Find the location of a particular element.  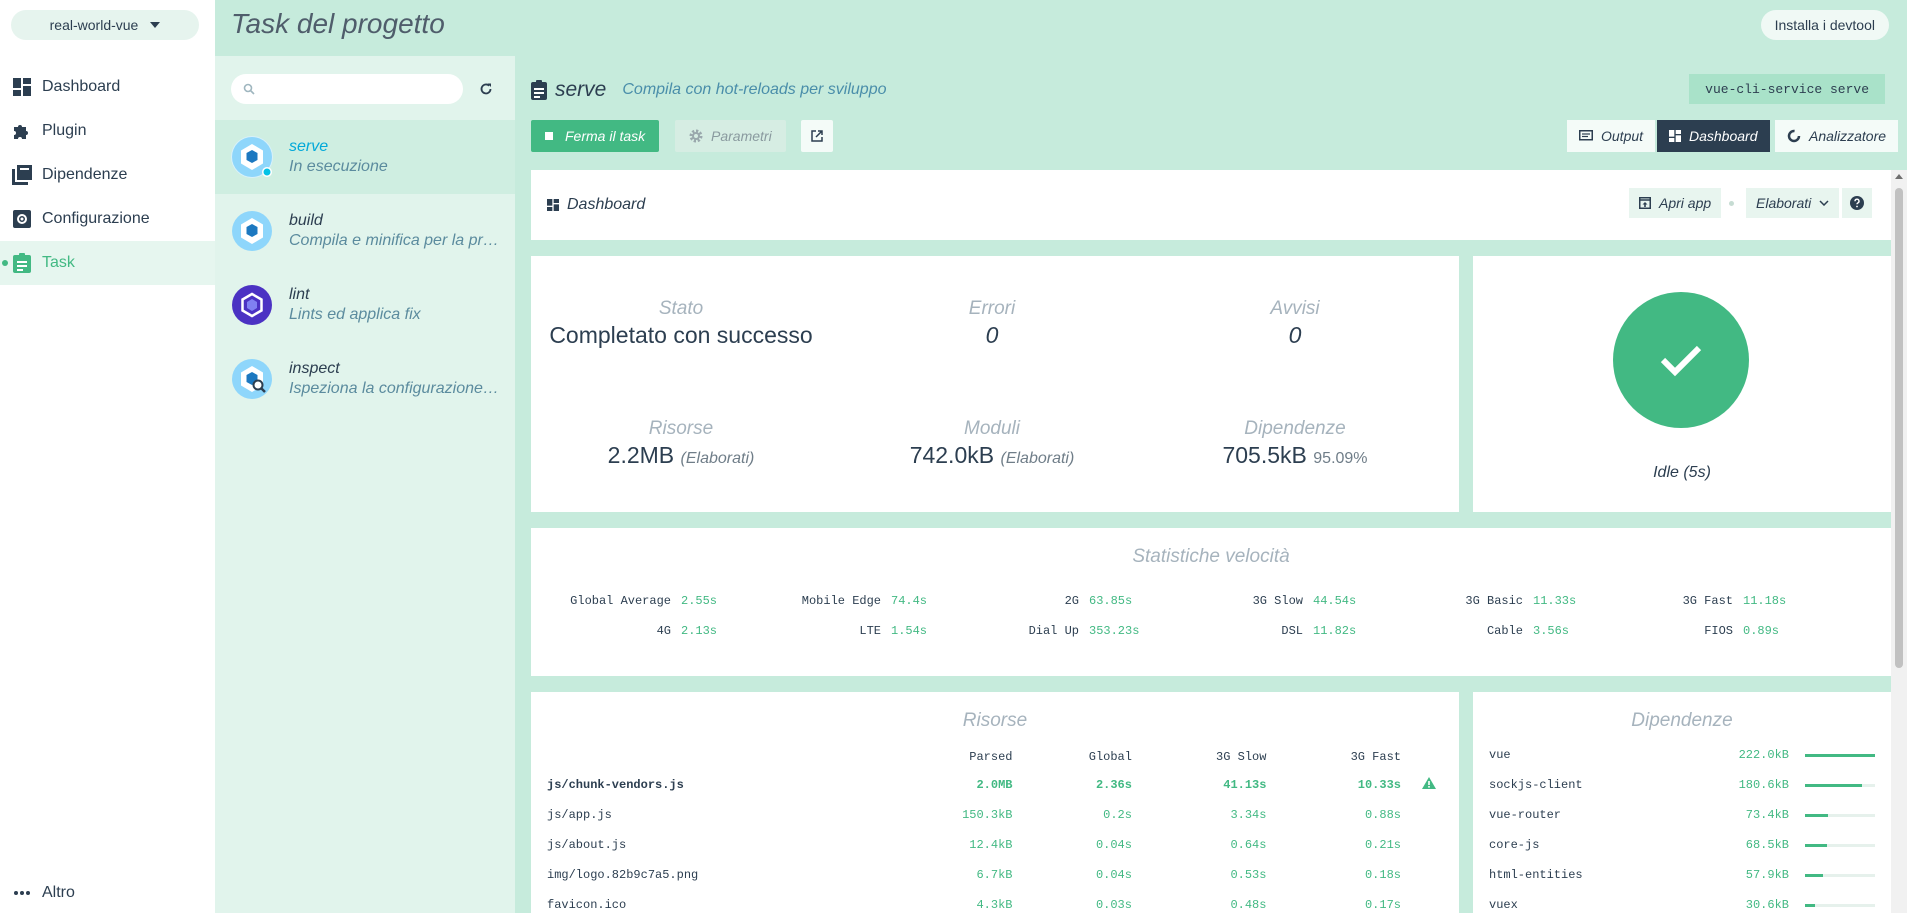

check-icon is located at coordinates (1681, 361).